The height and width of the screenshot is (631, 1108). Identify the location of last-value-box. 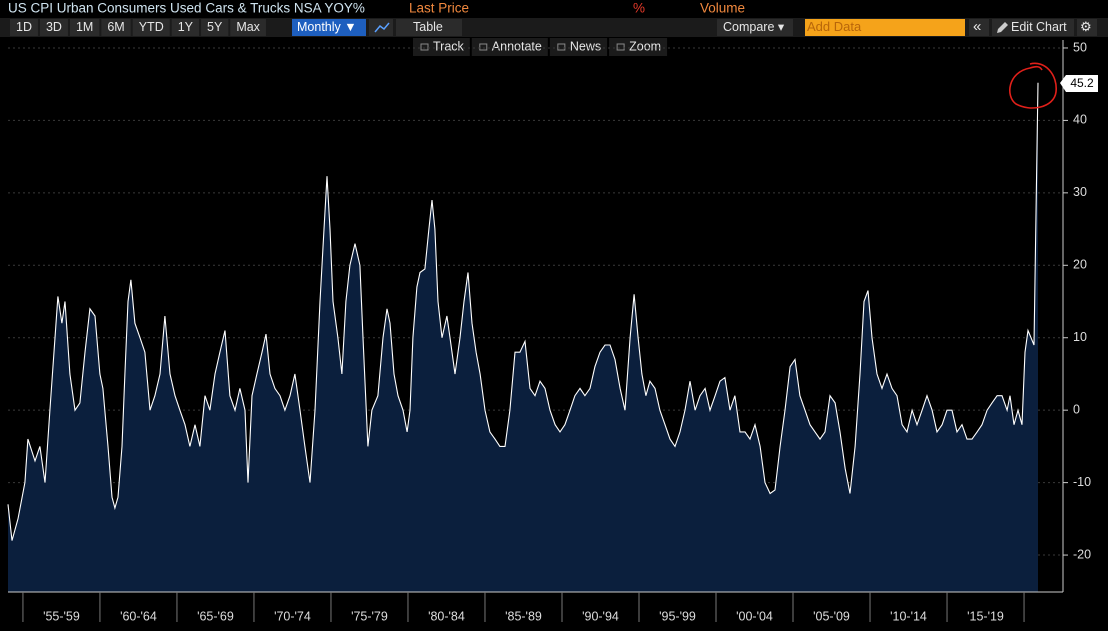
(1079, 83).